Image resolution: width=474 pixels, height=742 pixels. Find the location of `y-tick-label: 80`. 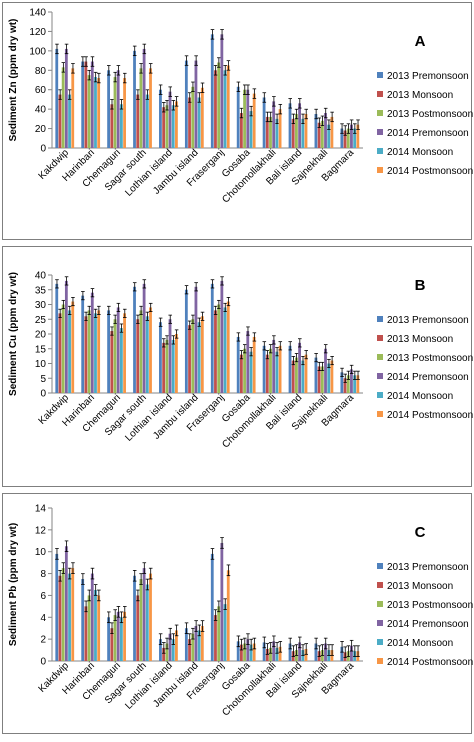

y-tick-label: 80 is located at coordinates (41, 71).